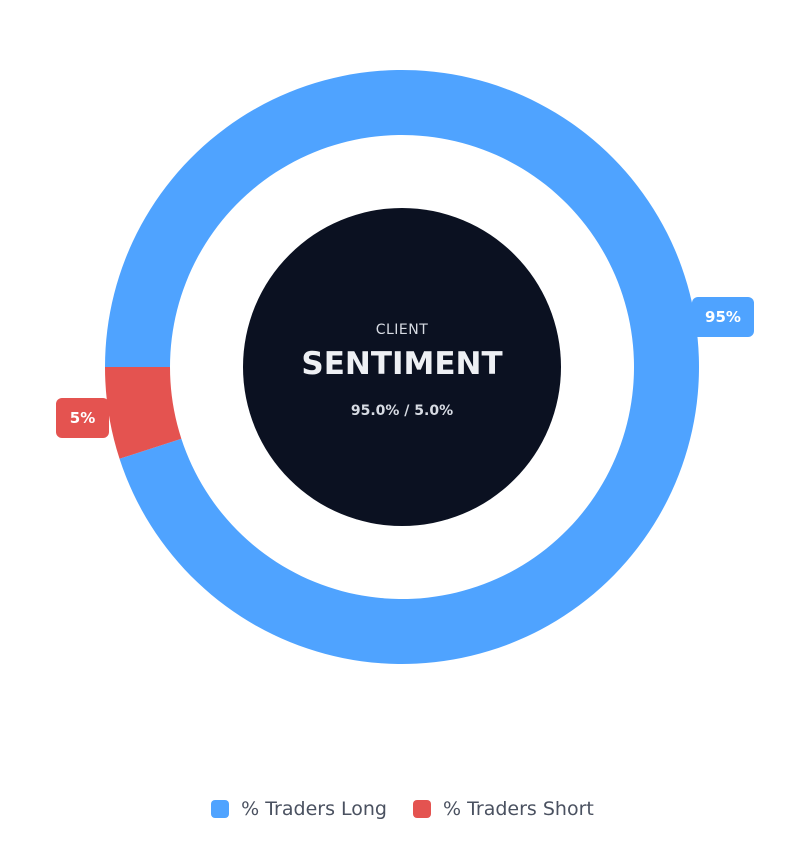 The image size is (805, 843). What do you see at coordinates (402, 411) in the screenshot?
I see `center-subtitle: 95.0% / 5.0%` at bounding box center [402, 411].